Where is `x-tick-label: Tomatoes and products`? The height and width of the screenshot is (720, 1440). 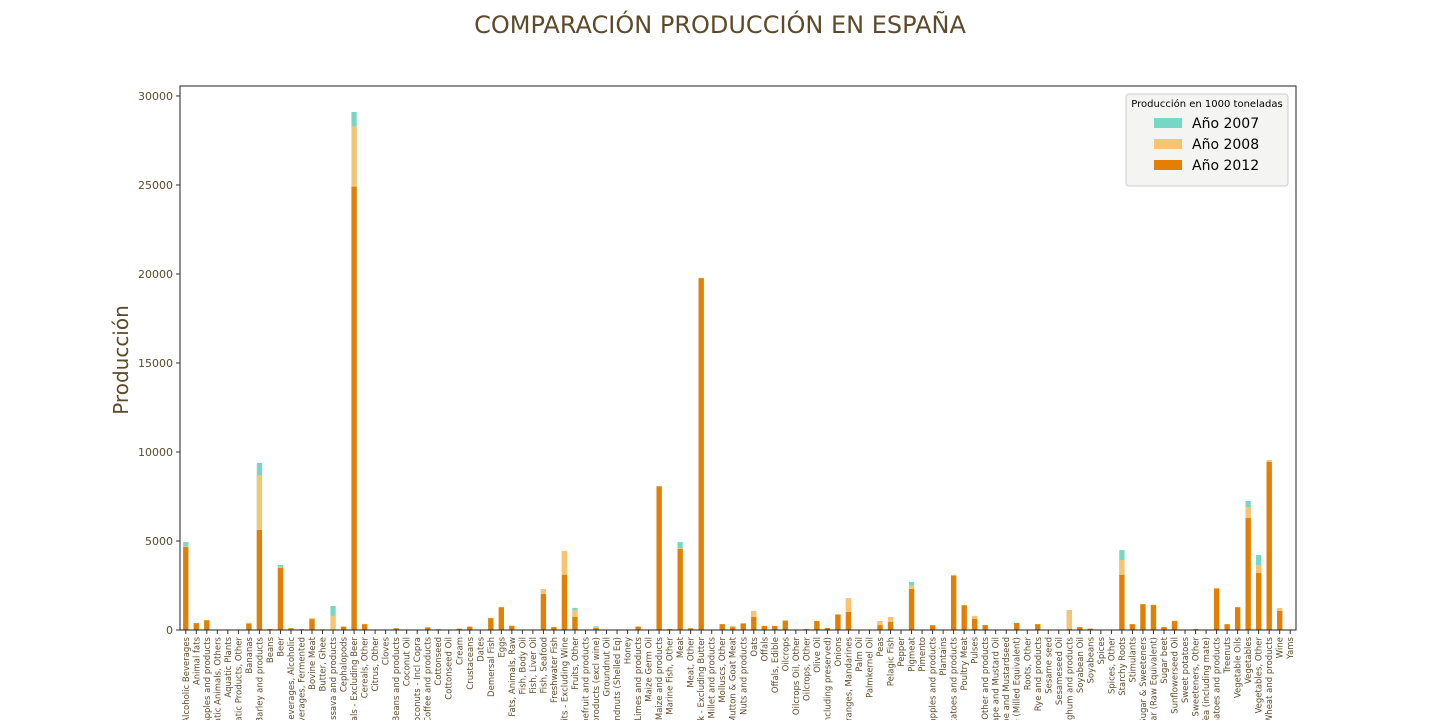 x-tick-label: Tomatoes and products is located at coordinates (1218, 678).